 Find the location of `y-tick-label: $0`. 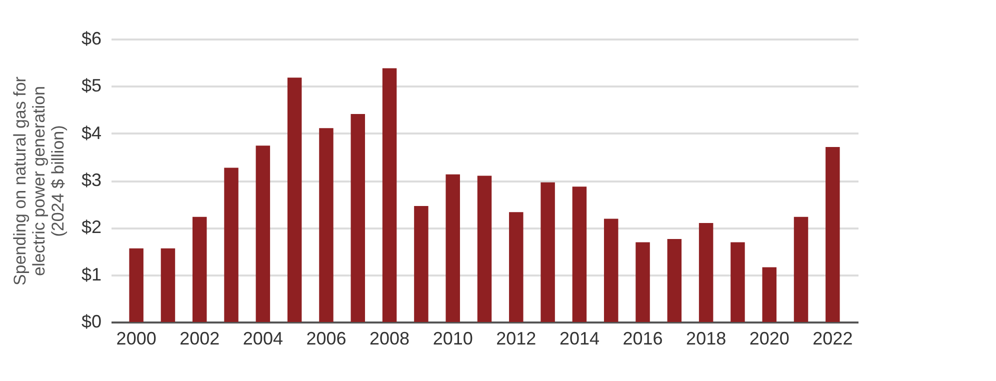

y-tick-label: $0 is located at coordinates (91, 322).